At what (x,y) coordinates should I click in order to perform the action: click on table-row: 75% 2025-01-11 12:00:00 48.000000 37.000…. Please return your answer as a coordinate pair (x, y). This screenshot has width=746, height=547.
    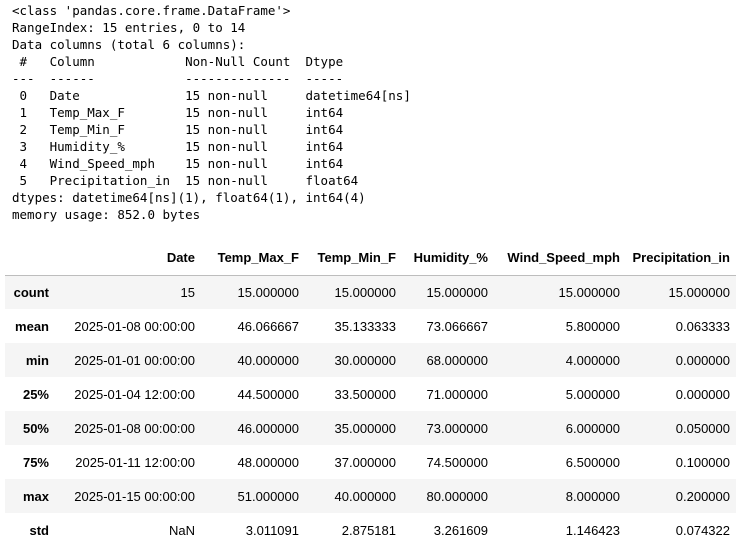
    Looking at the image, I should click on (370, 462).